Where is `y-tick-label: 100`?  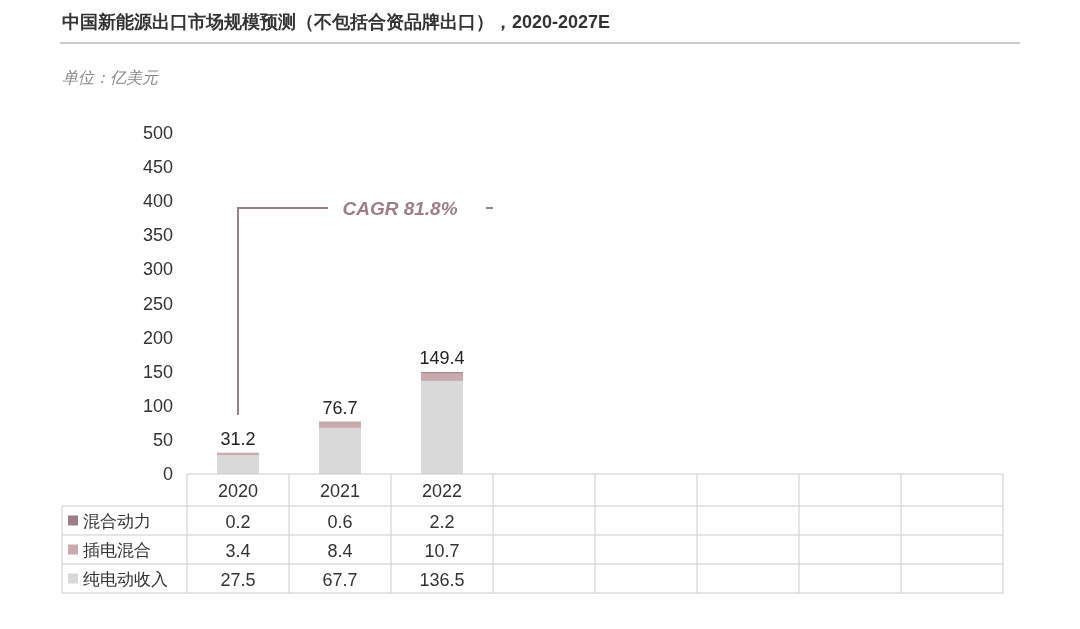 y-tick-label: 100 is located at coordinates (157, 405).